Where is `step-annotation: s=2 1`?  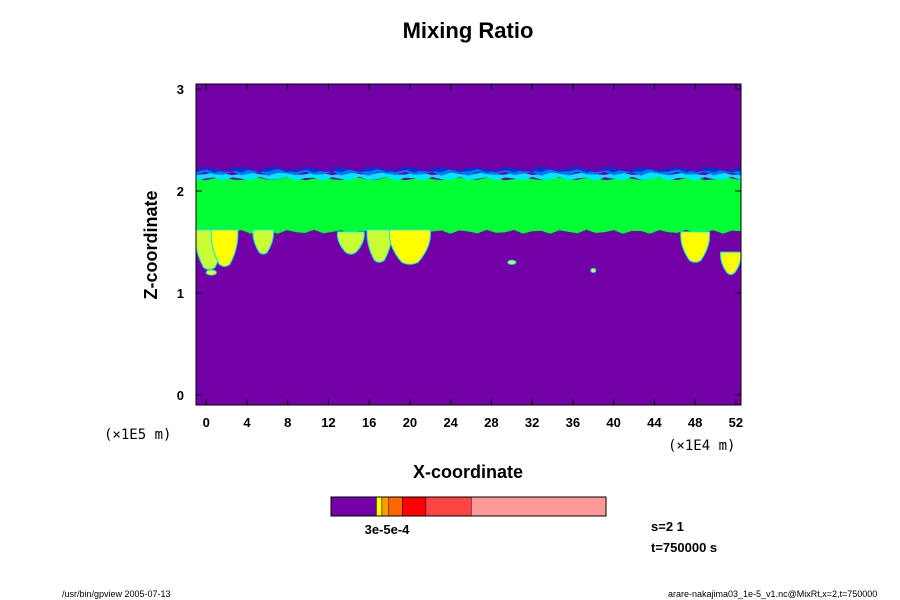 step-annotation: s=2 1 is located at coordinates (667, 526).